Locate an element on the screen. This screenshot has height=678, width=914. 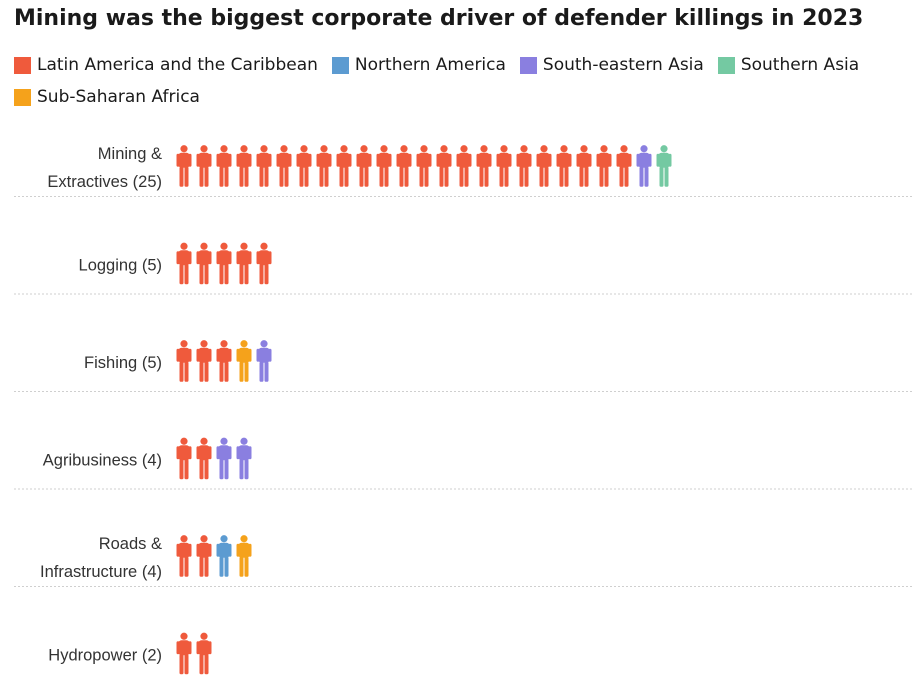
row-label: Agribusiness (4) is located at coordinates (102, 460).